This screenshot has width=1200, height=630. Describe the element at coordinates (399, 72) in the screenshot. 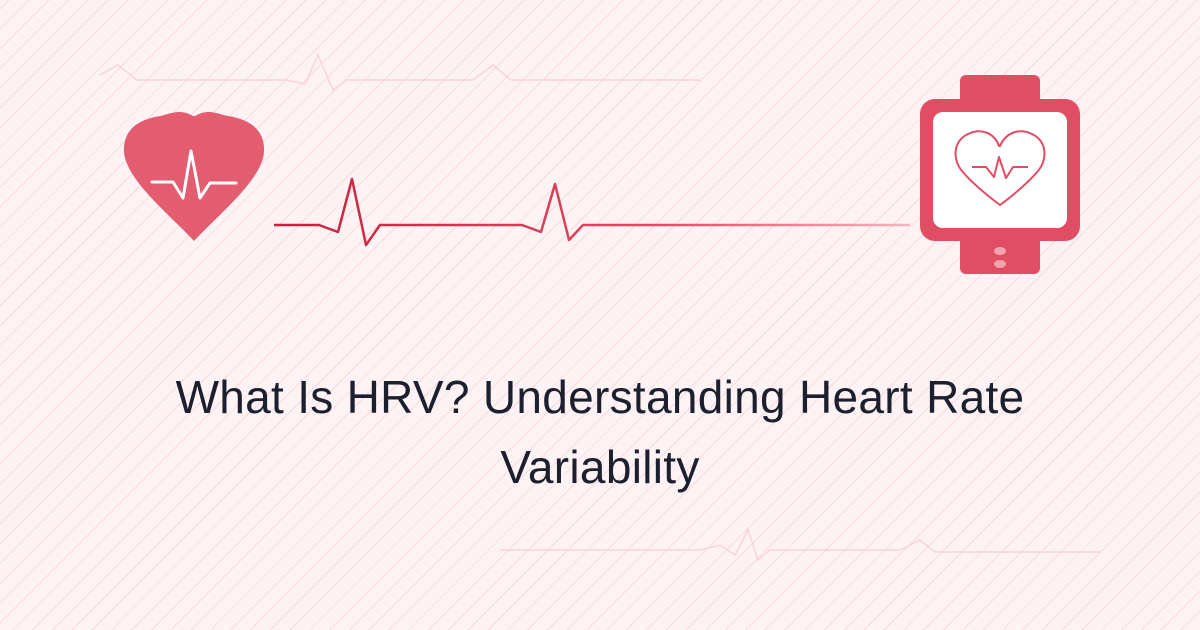

I see `background-ecg-top` at that location.